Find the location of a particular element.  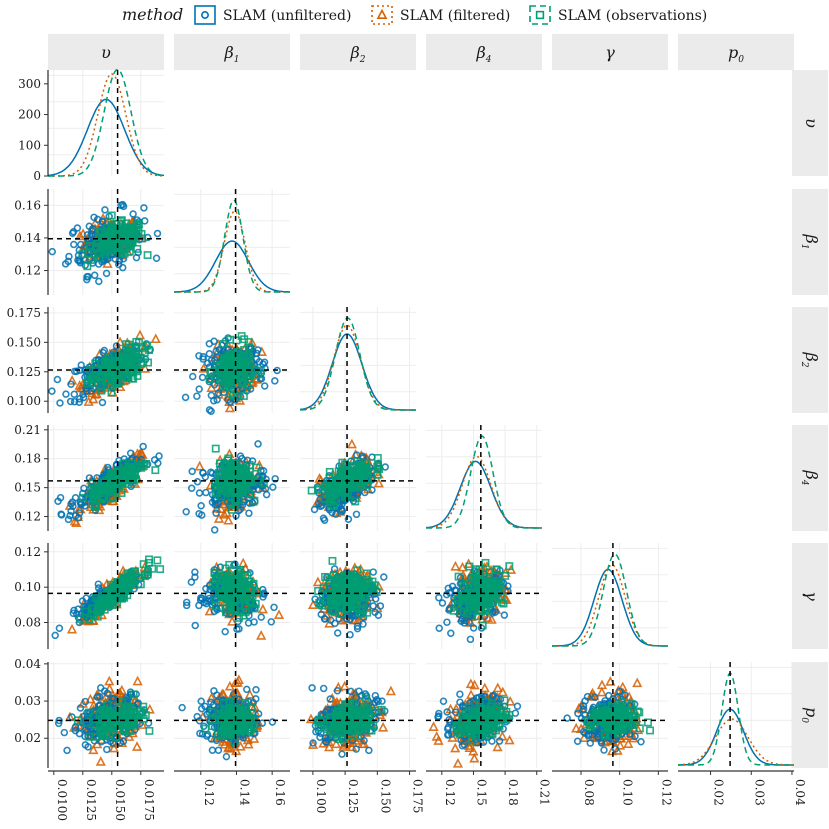

legend-title: method is located at coordinates (152, 14).